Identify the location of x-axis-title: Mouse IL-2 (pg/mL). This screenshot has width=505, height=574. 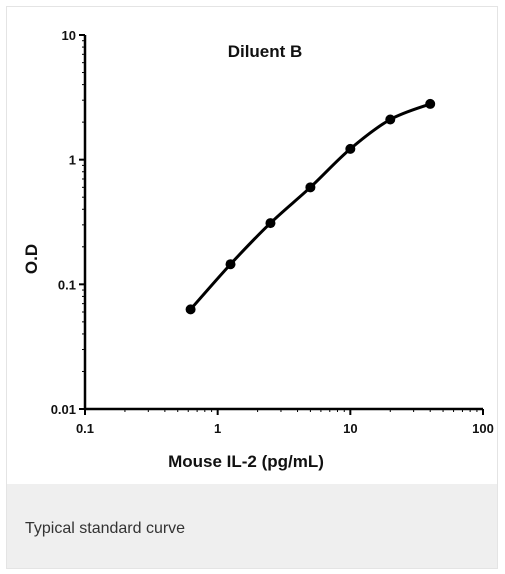
(246, 461).